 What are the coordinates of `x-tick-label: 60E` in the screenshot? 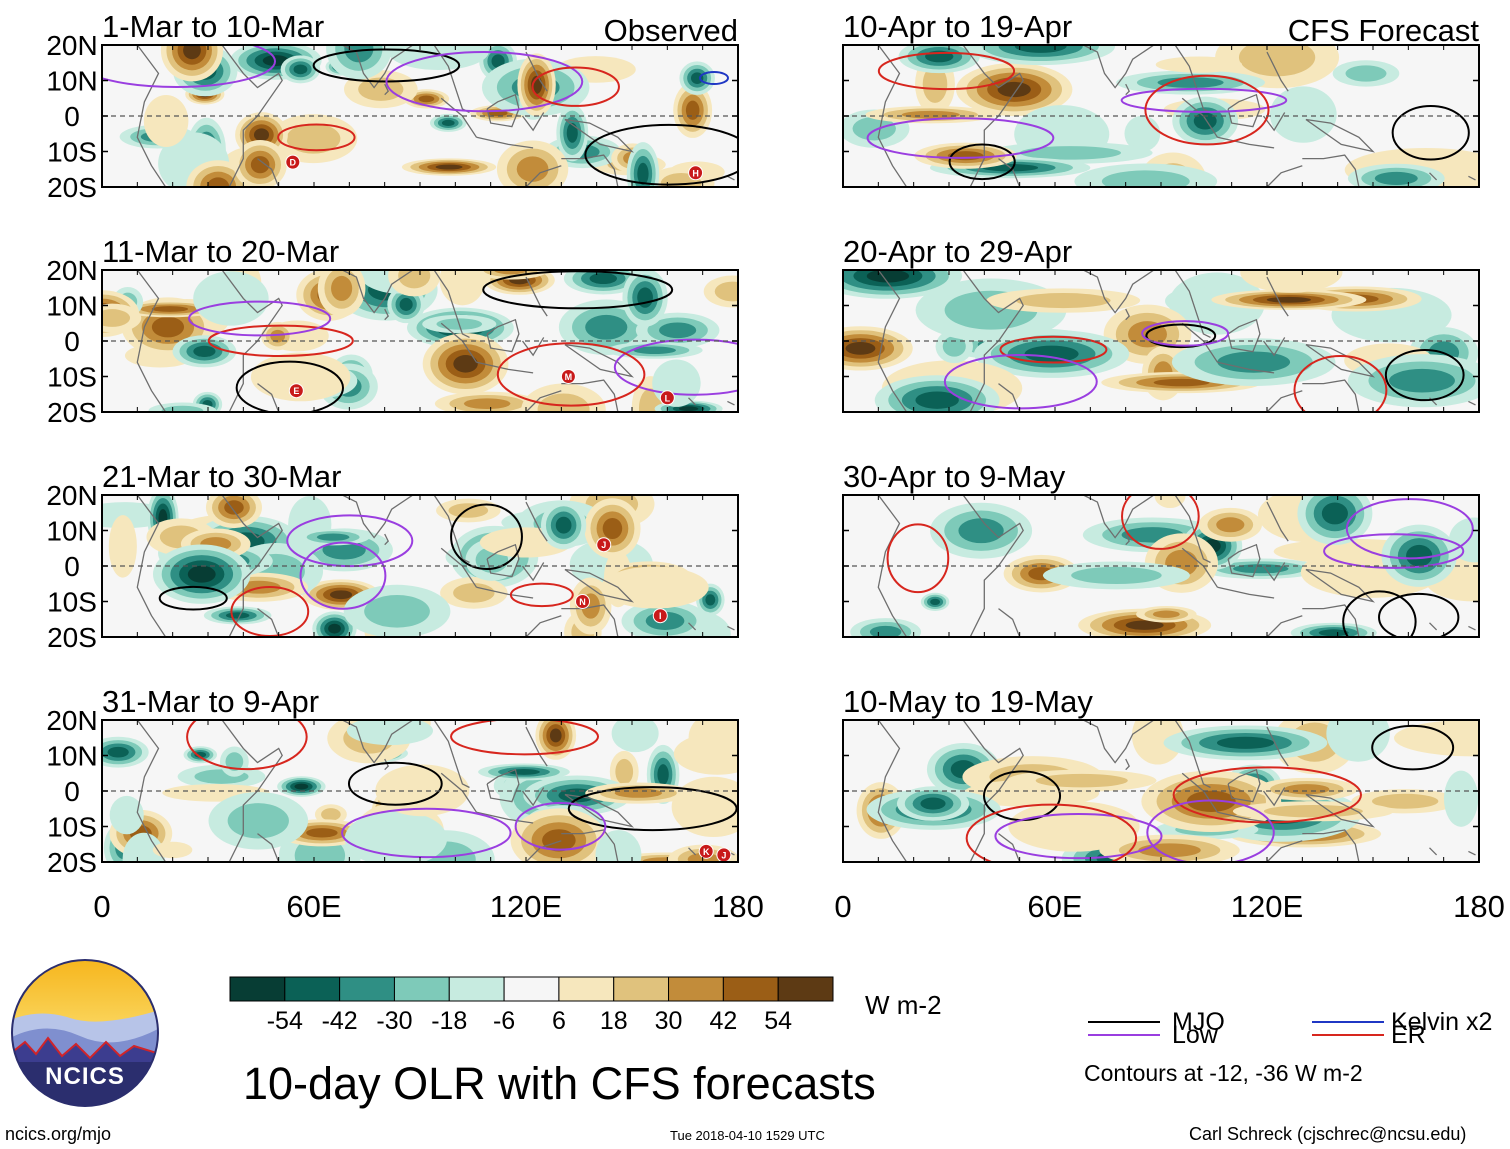 It's located at (1054, 906).